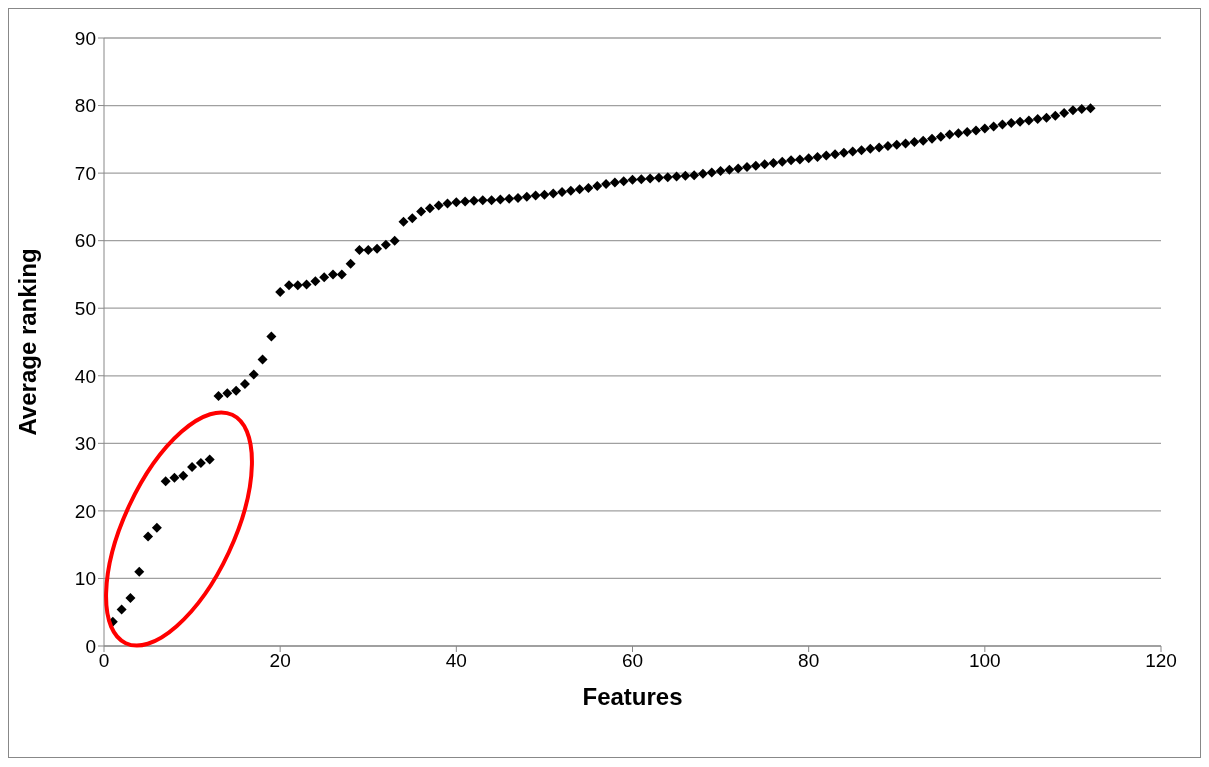  What do you see at coordinates (809, 661) in the screenshot?
I see `x-tick-label: 80` at bounding box center [809, 661].